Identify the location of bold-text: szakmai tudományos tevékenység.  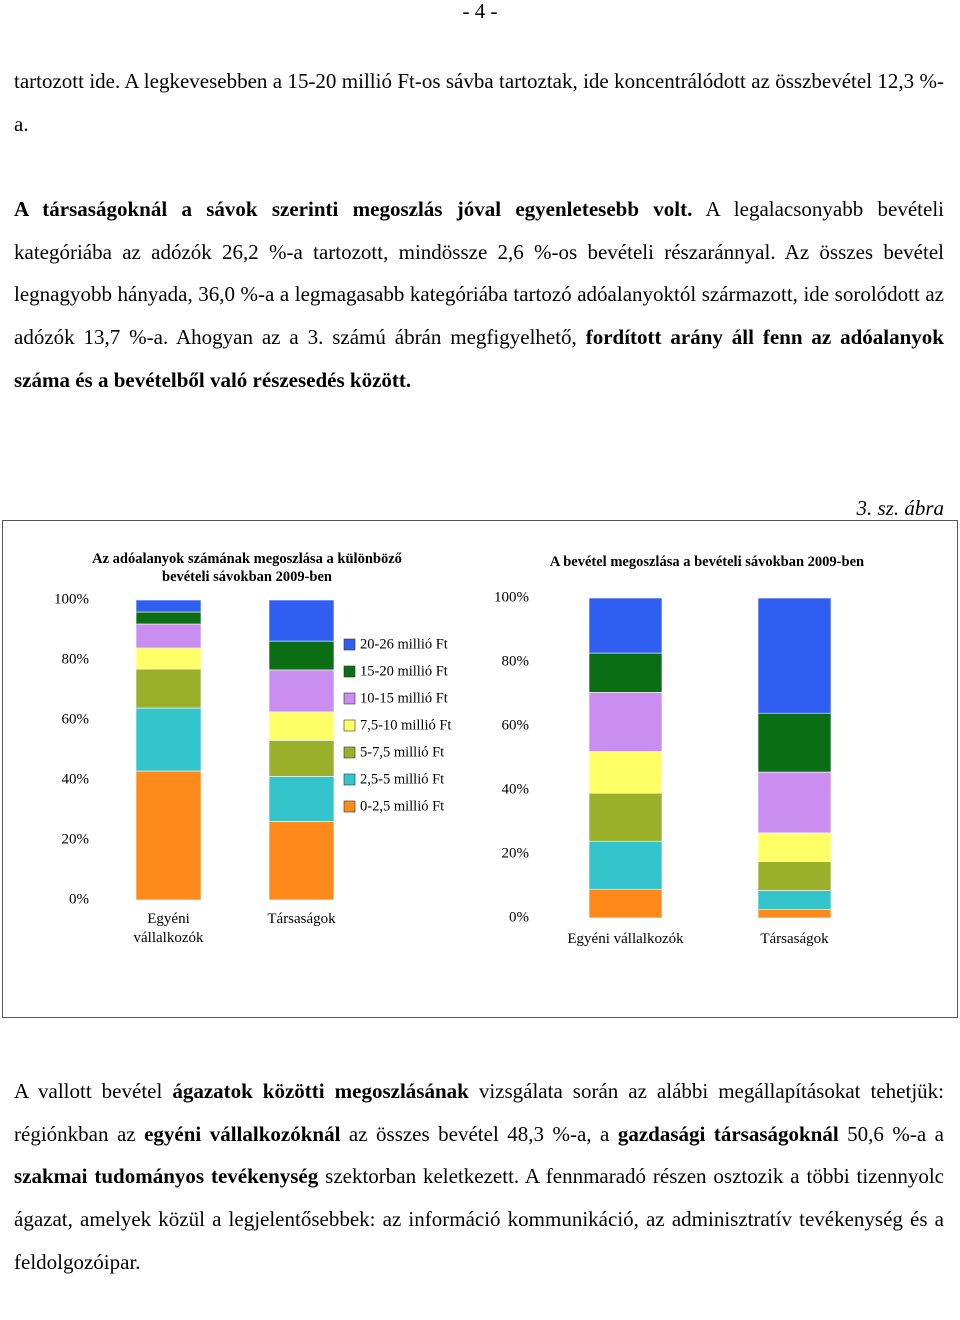
(166, 1176).